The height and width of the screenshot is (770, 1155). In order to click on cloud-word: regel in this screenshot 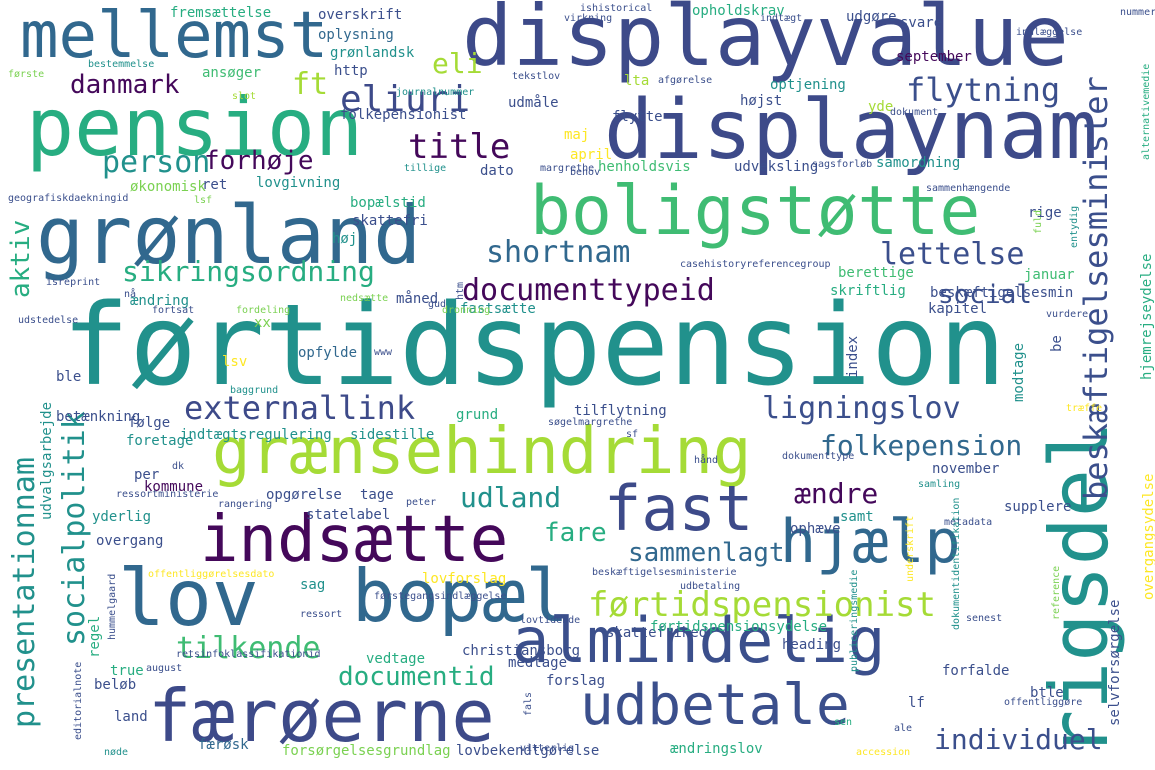, I will do `click(95, 636)`.